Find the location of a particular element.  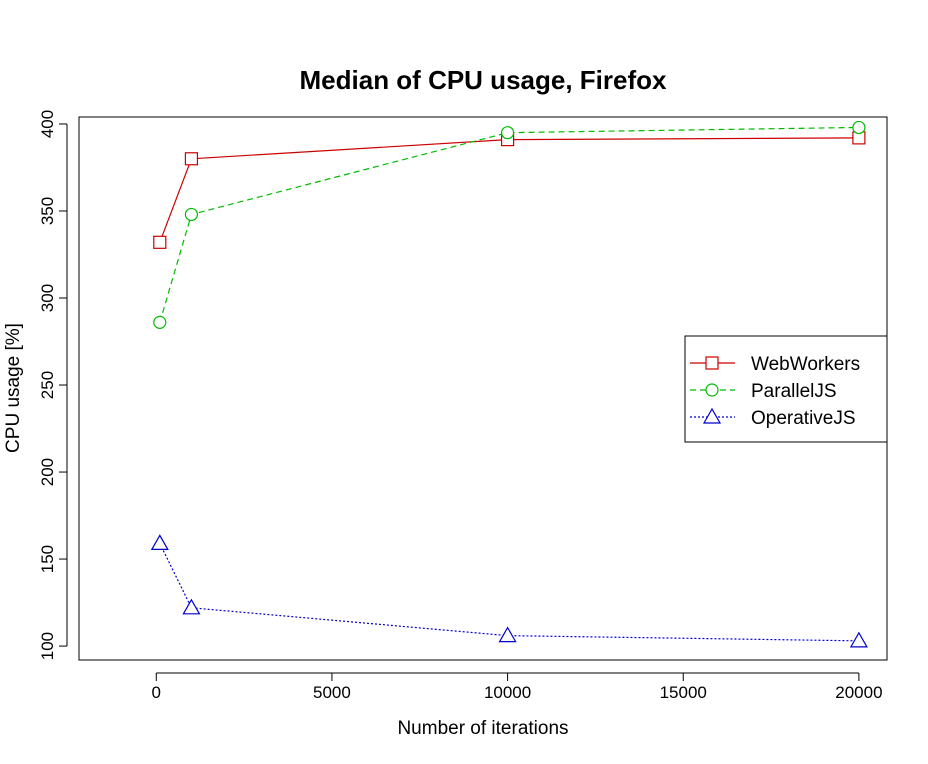

x-tick-label: 0 is located at coordinates (156, 692).